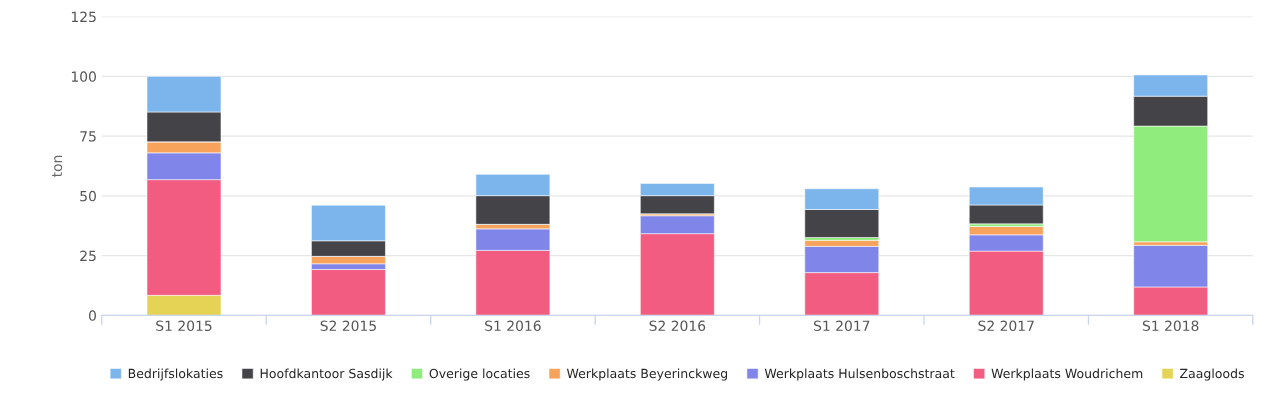 Image resolution: width=1272 pixels, height=415 pixels. Describe the element at coordinates (88, 196) in the screenshot. I see `y-tick-label: 50` at that location.